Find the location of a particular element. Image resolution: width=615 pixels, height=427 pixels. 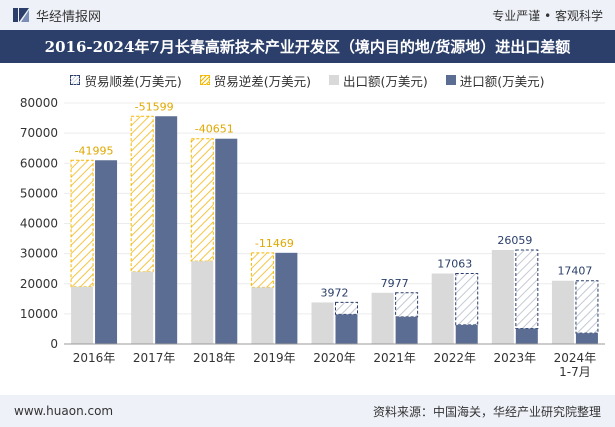

y-tick-label: 70000 is located at coordinates (39, 133).